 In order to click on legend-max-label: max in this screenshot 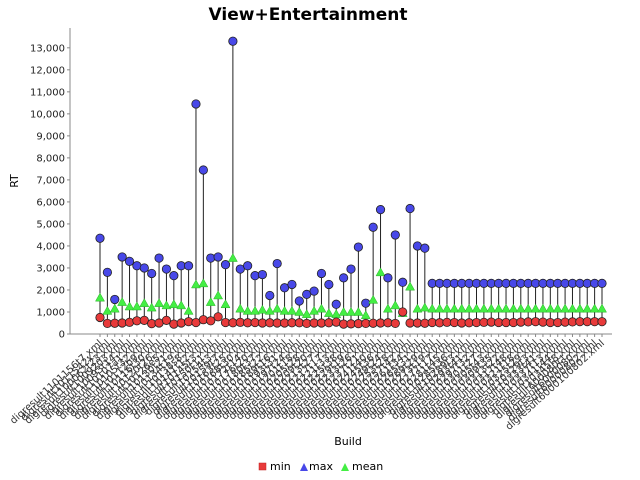, I will do `click(321, 466)`.